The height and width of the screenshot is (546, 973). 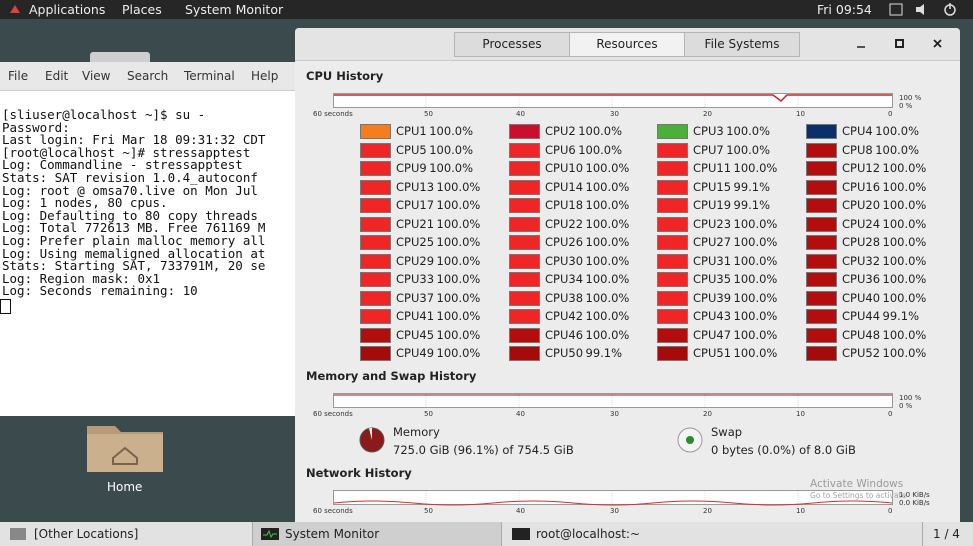 I want to click on tab: File Systems, so click(x=742, y=44).